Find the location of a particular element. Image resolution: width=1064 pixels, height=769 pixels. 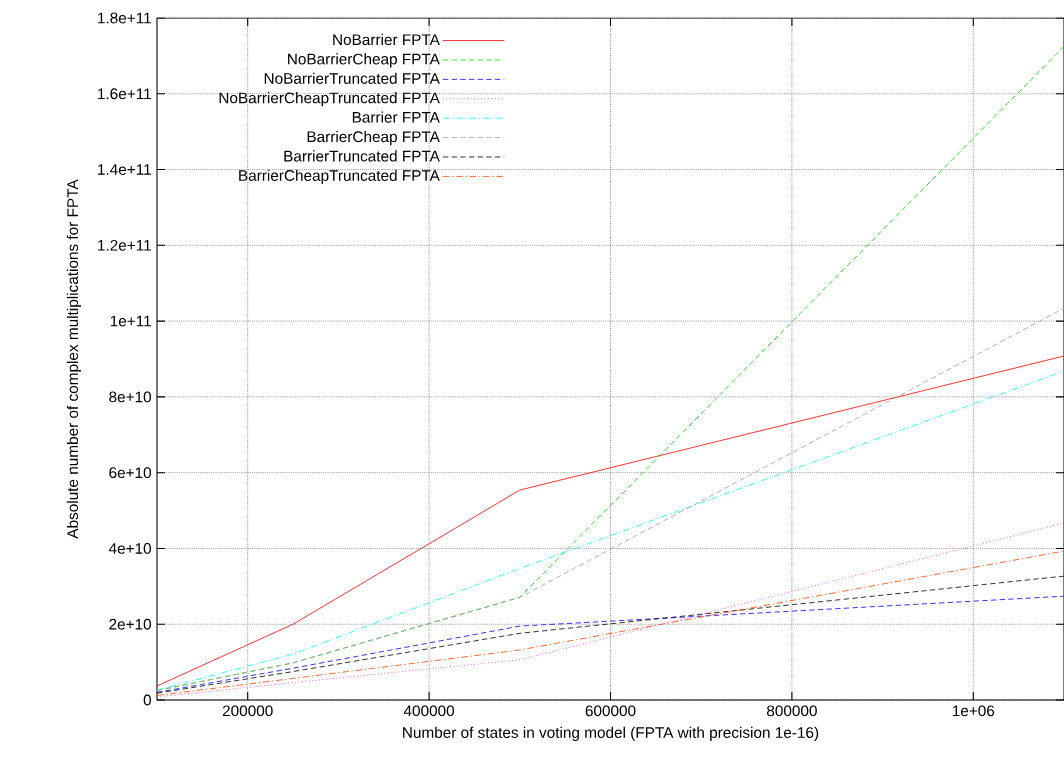

x-tick-label: 1e+06 is located at coordinates (973, 711).